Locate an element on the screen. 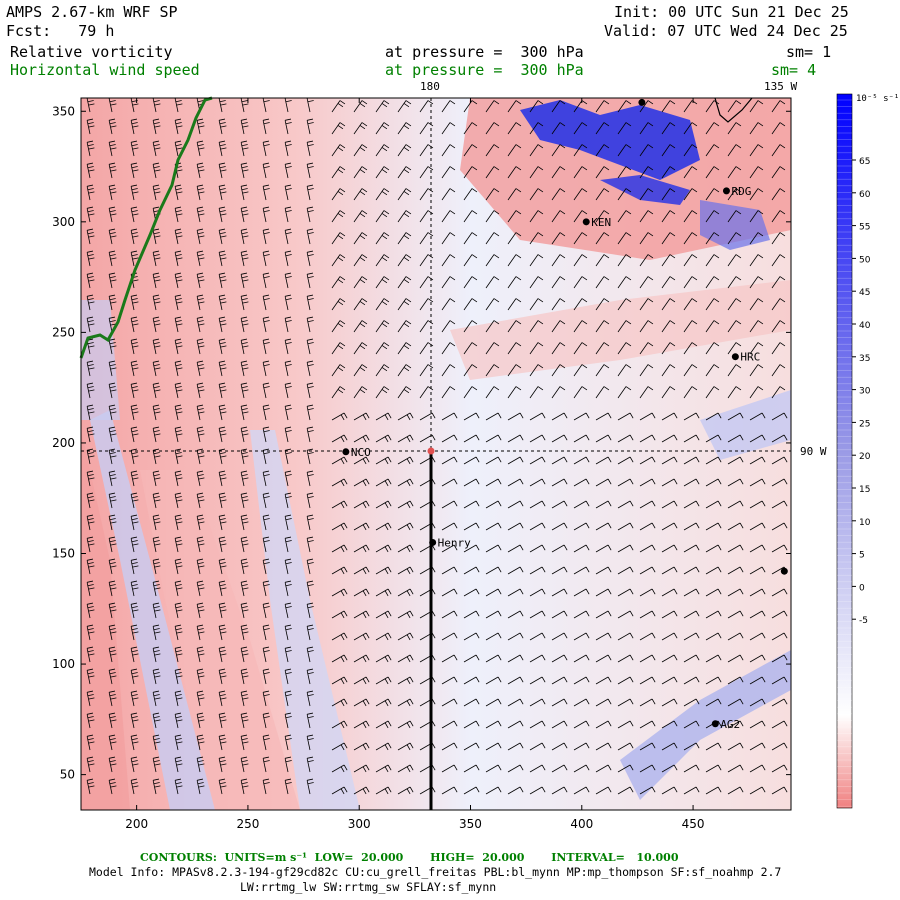  x-tick-label: 450 is located at coordinates (693, 824).